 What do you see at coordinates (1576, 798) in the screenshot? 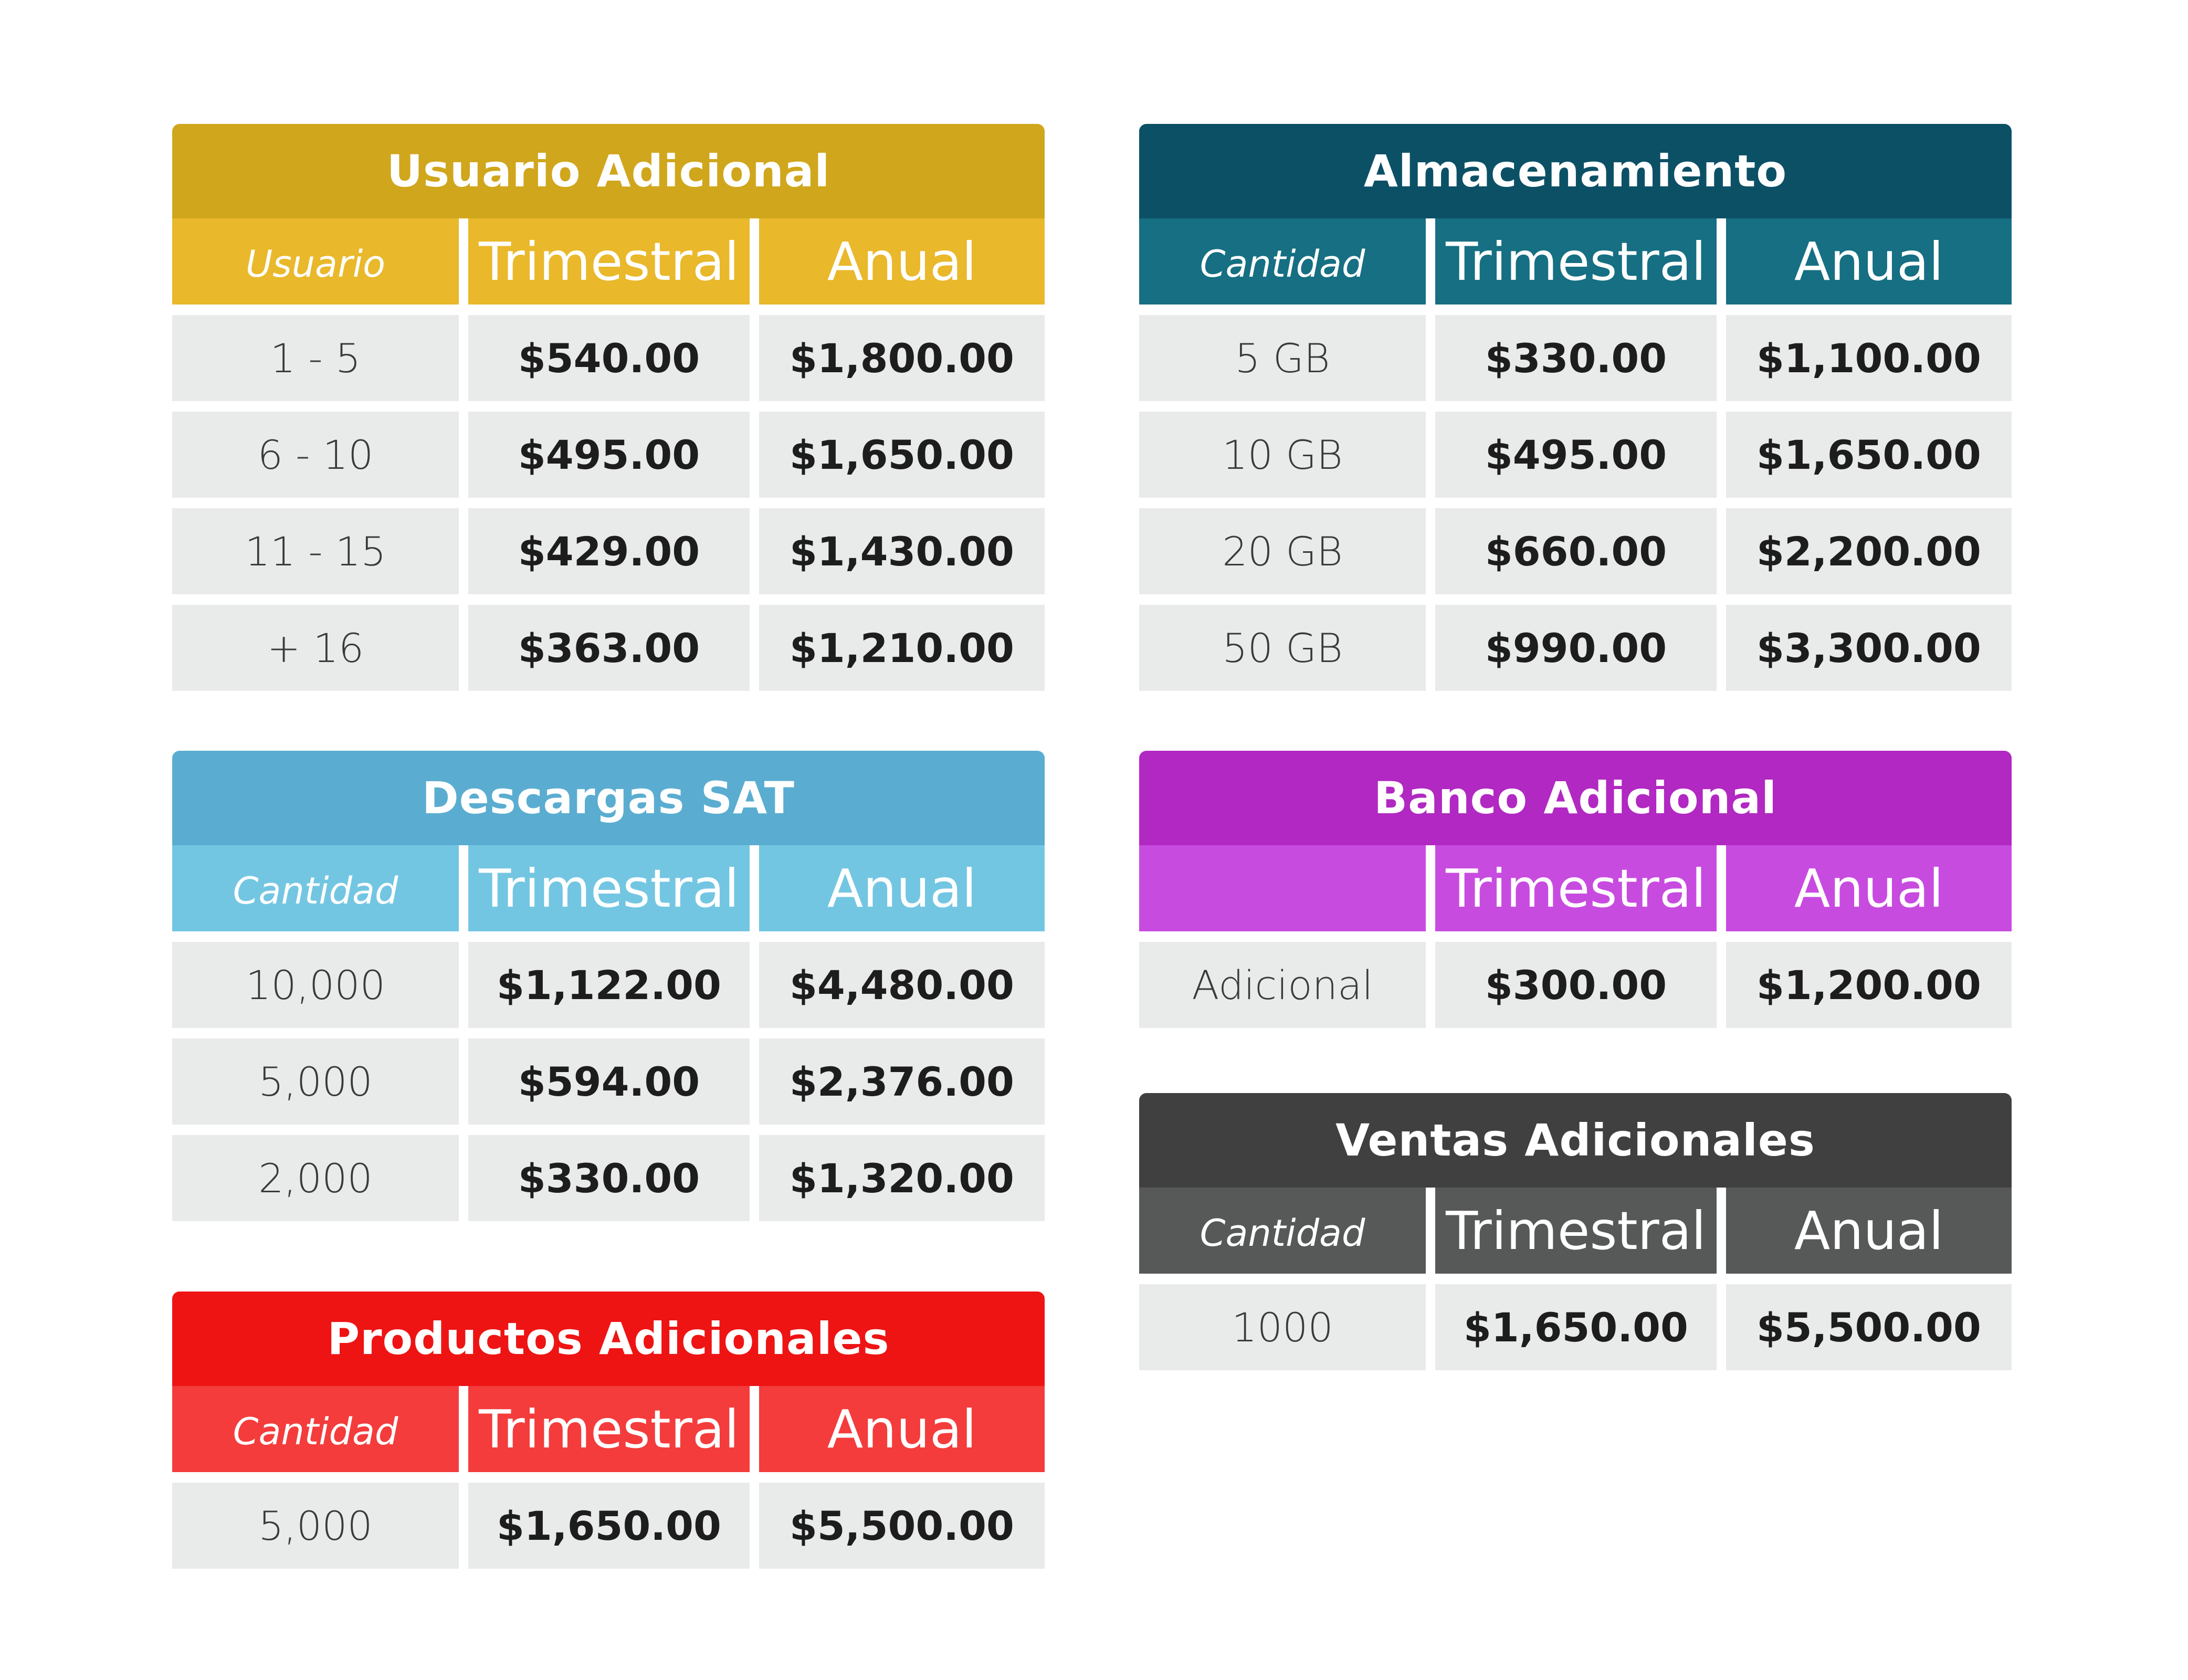
I see `table-title: Banco Adicional` at bounding box center [1576, 798].